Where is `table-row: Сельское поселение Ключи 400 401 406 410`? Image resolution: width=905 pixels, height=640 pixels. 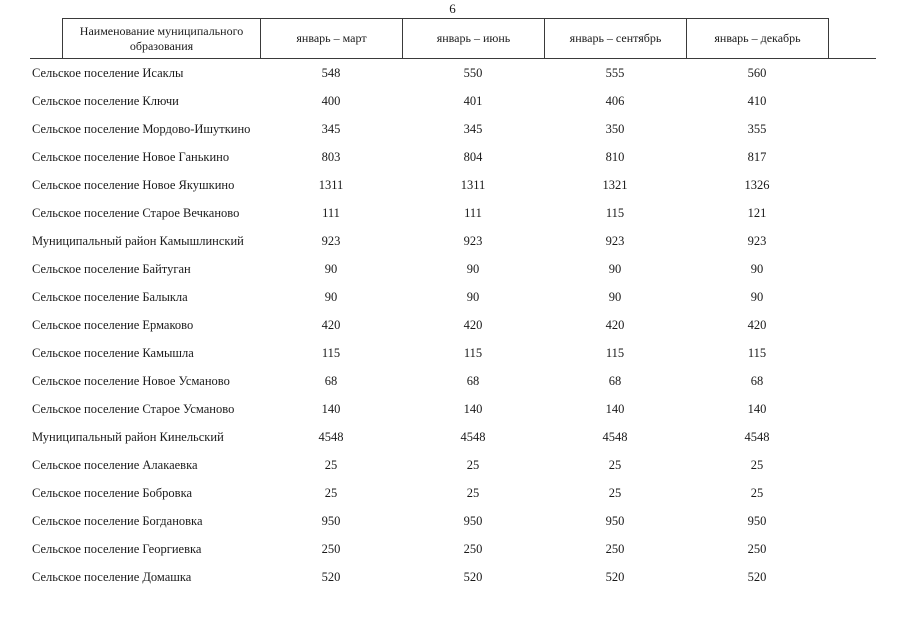 table-row: Сельское поселение Ключи 400 401 406 410 is located at coordinates (452, 101).